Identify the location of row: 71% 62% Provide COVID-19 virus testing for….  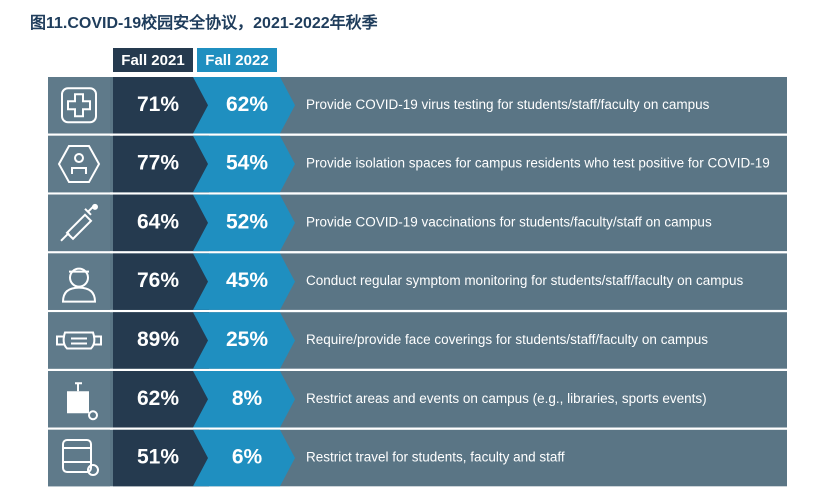
(417, 105).